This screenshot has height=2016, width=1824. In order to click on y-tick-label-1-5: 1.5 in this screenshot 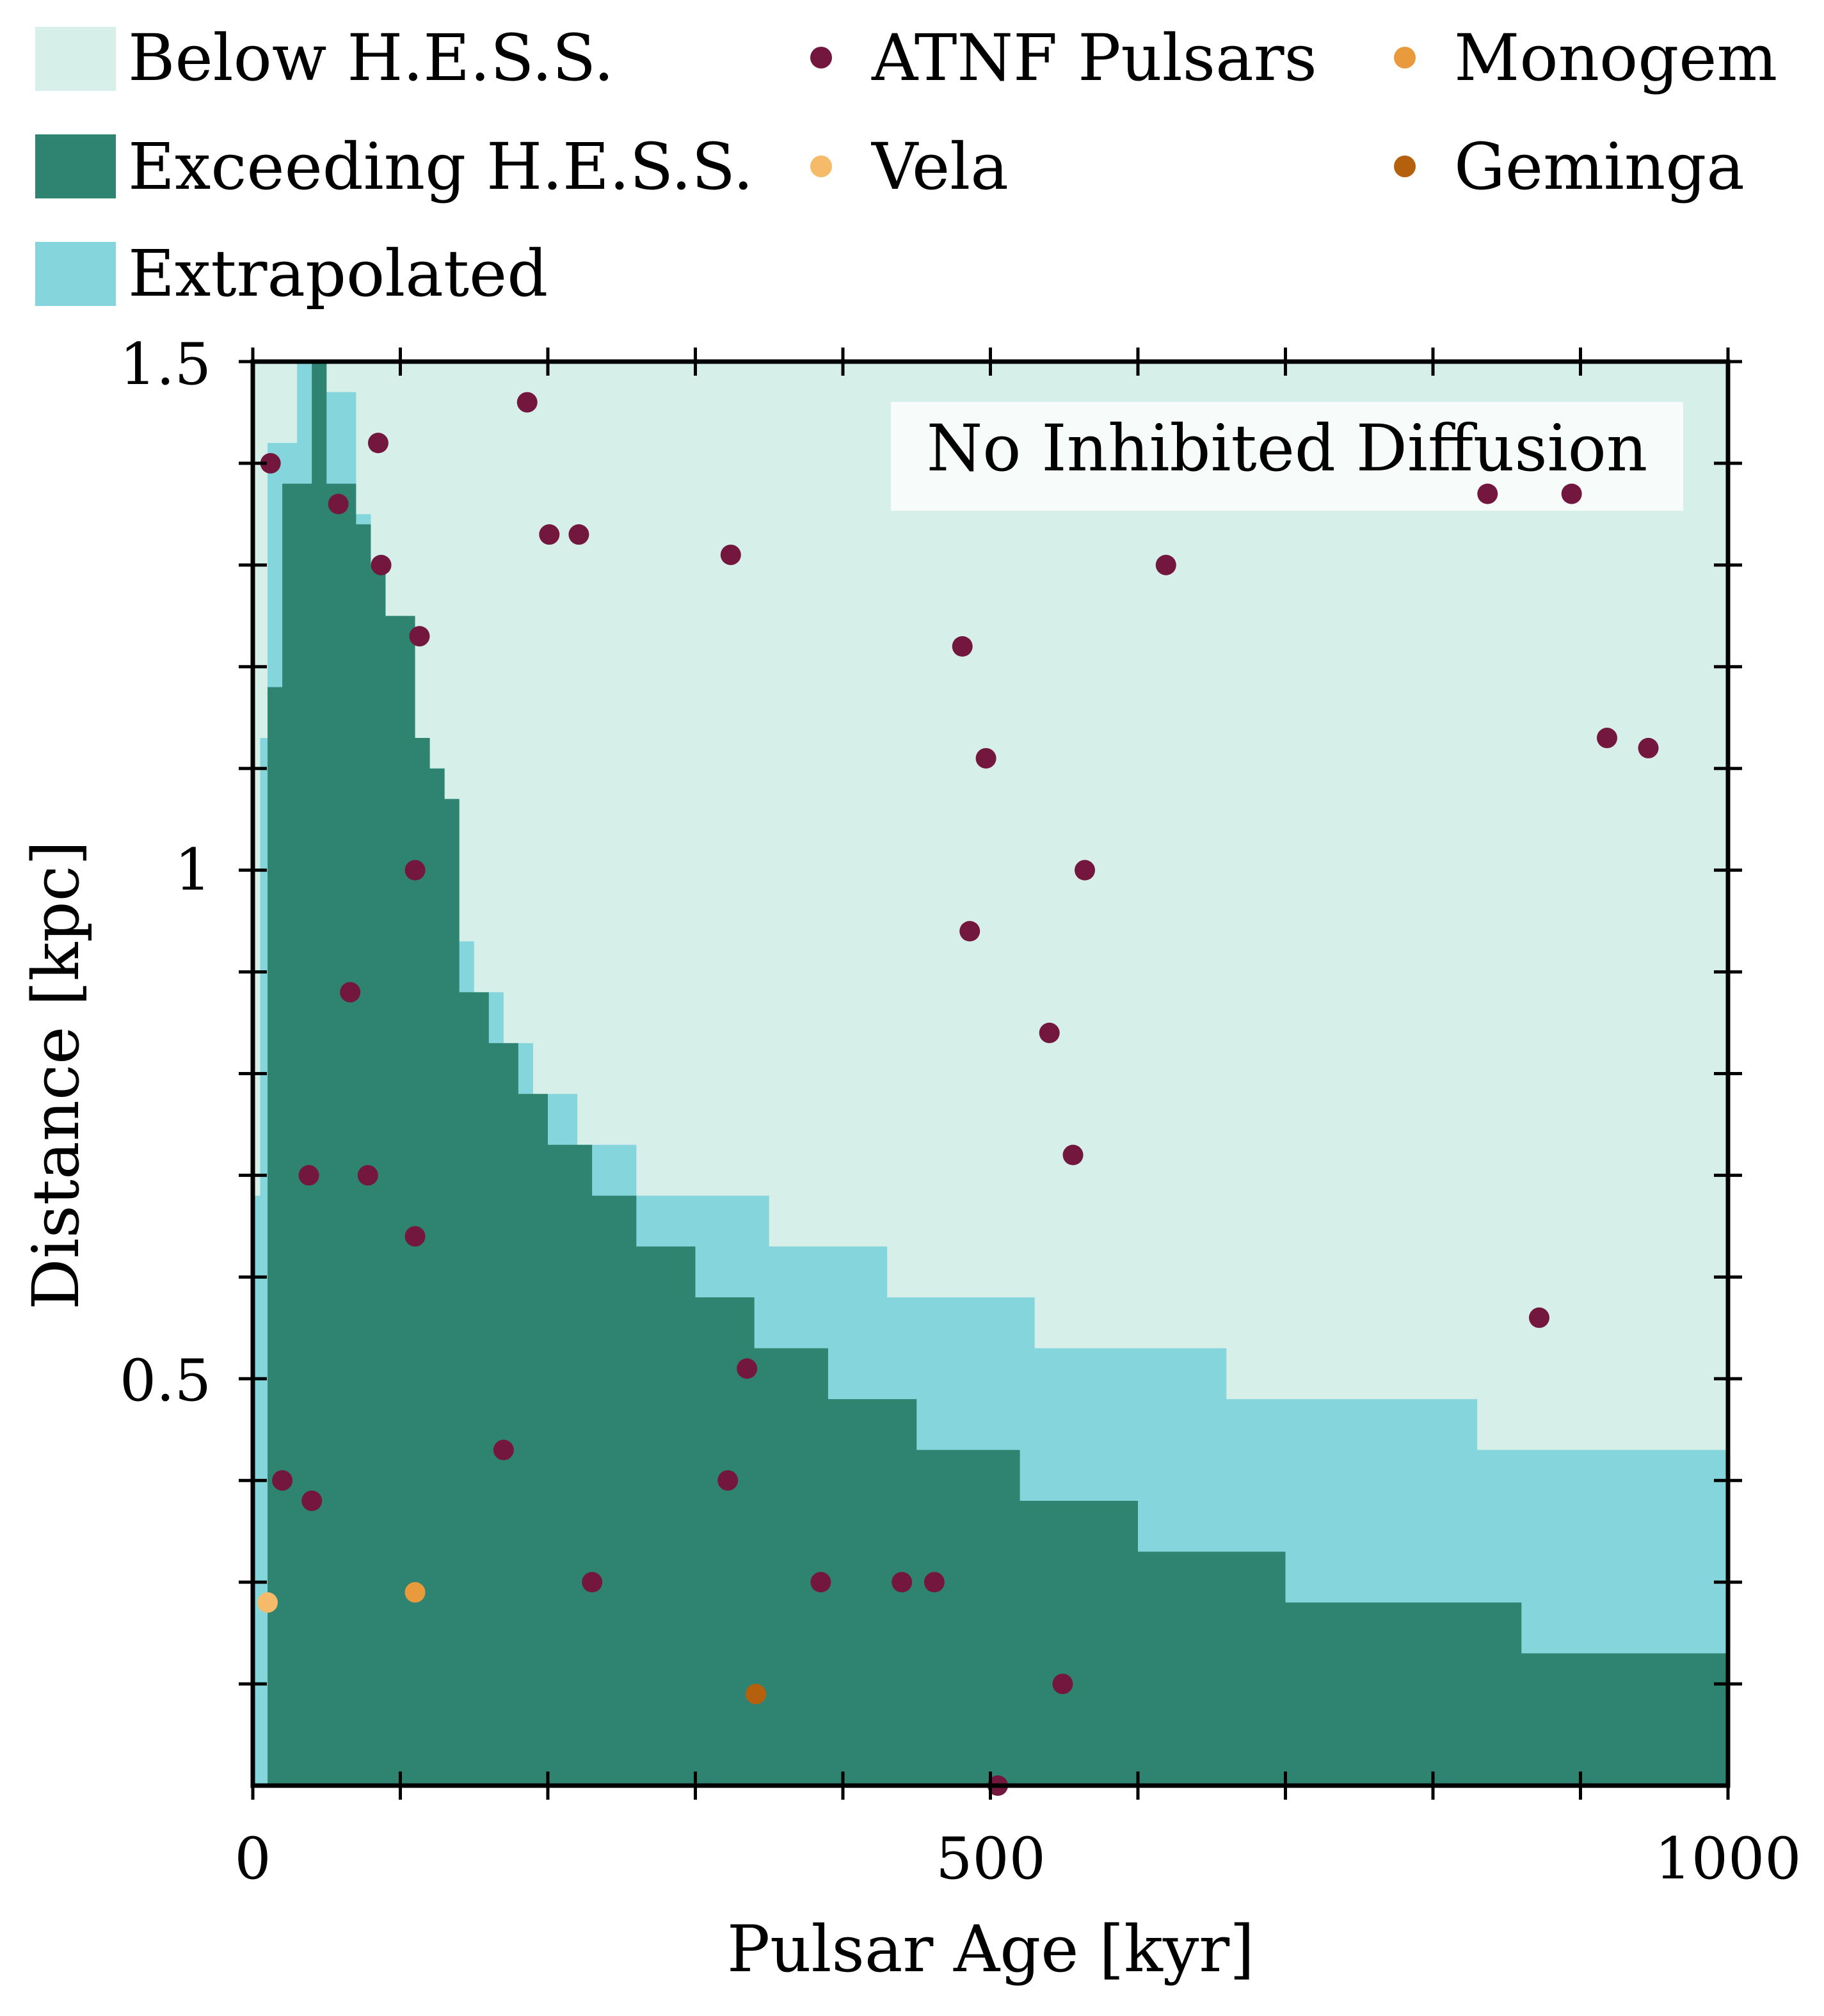, I will do `click(165, 364)`.